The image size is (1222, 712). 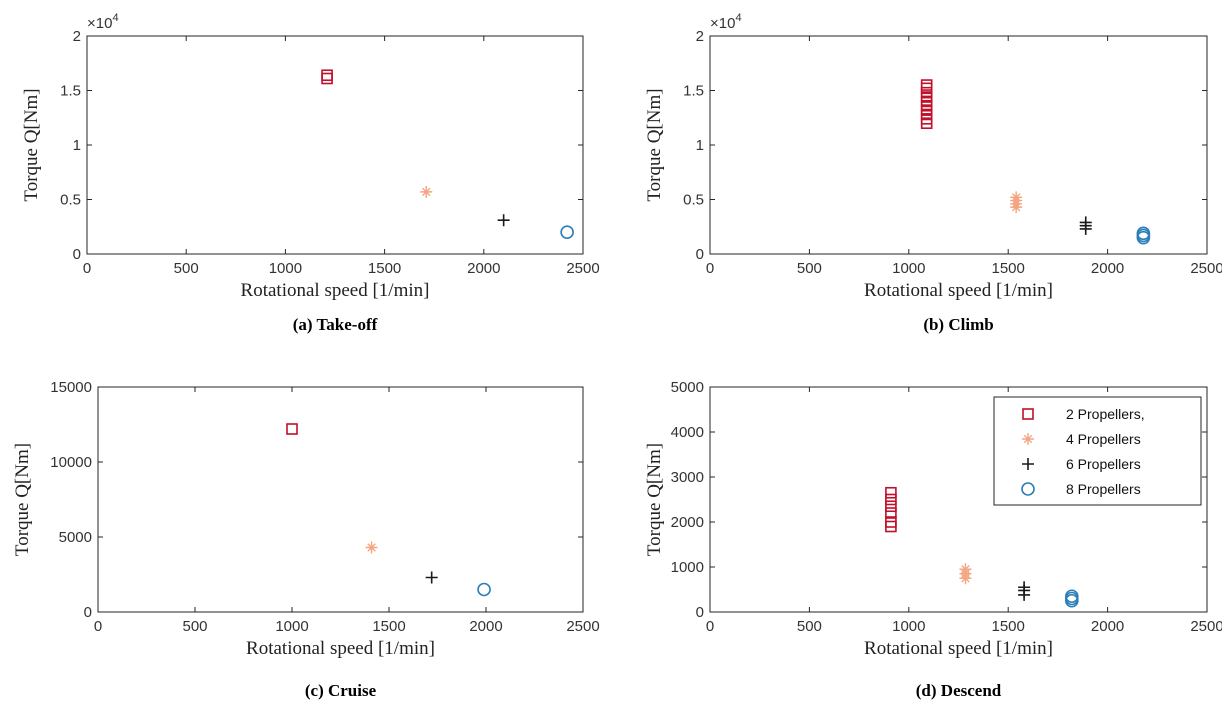 I want to click on legend-box, so click(x=1097, y=451).